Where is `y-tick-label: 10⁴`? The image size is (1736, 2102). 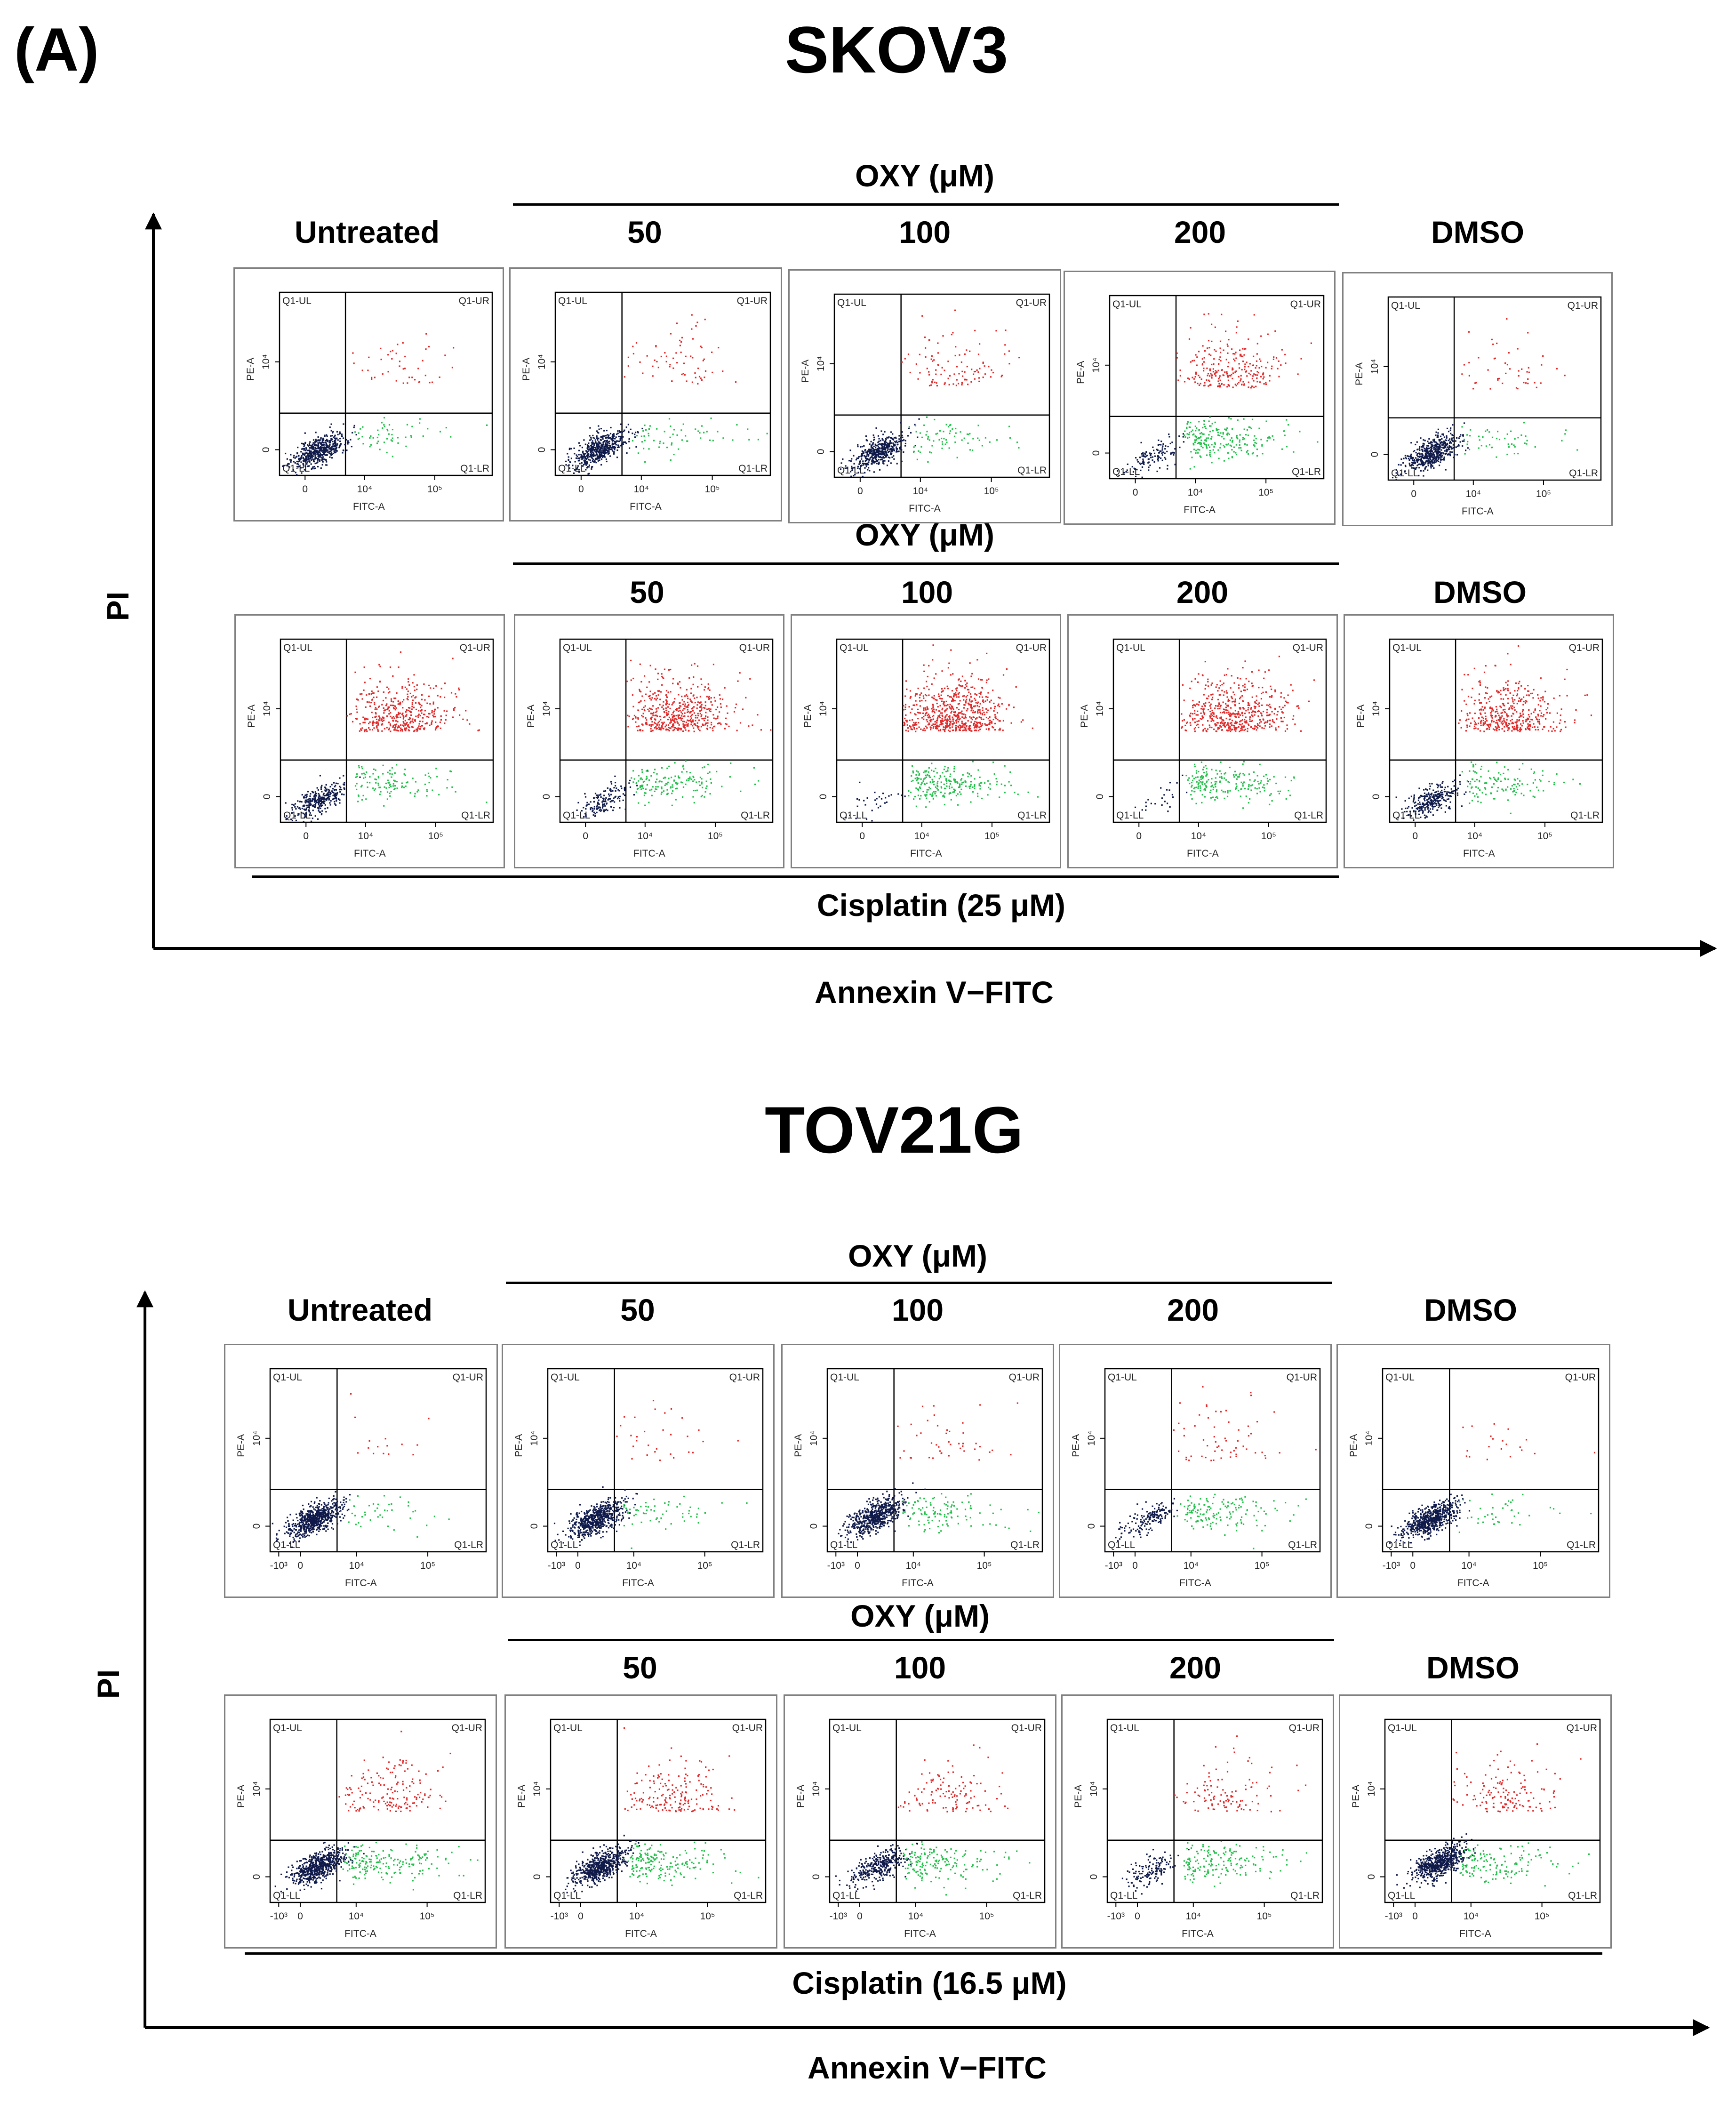
y-tick-label: 10⁴ is located at coordinates (1096, 366).